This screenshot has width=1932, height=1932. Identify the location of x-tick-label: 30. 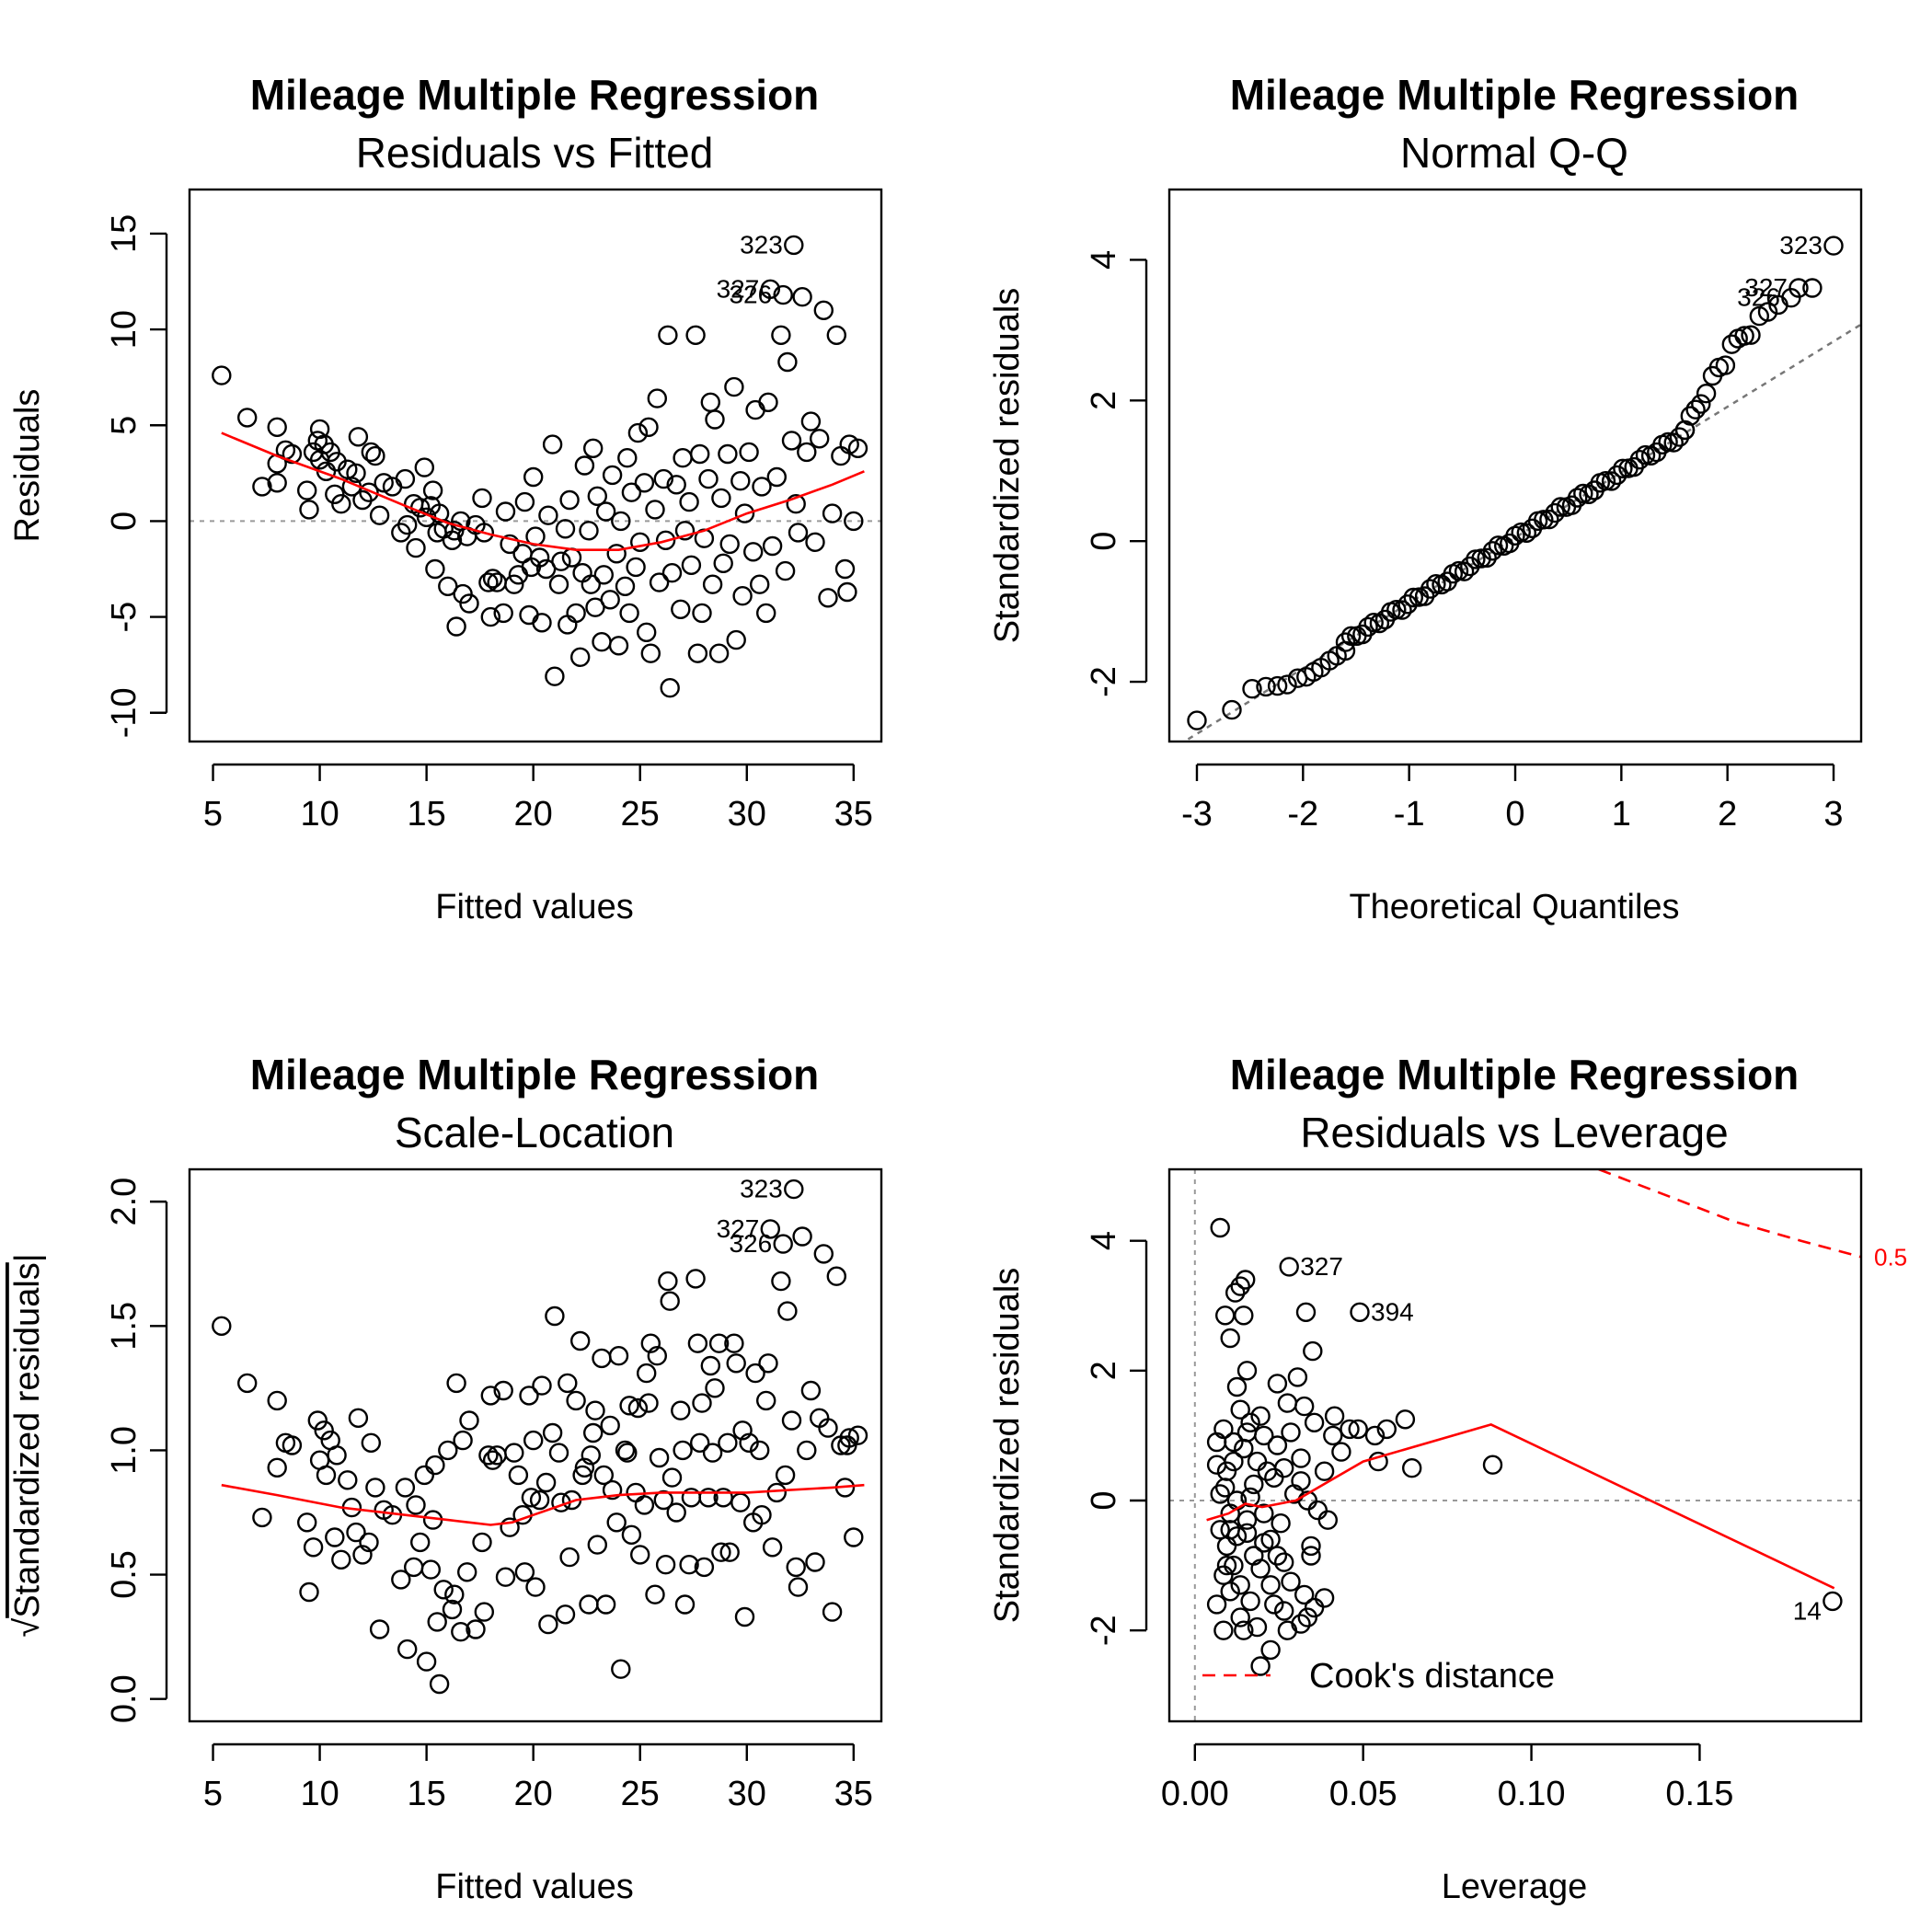
(747, 1794).